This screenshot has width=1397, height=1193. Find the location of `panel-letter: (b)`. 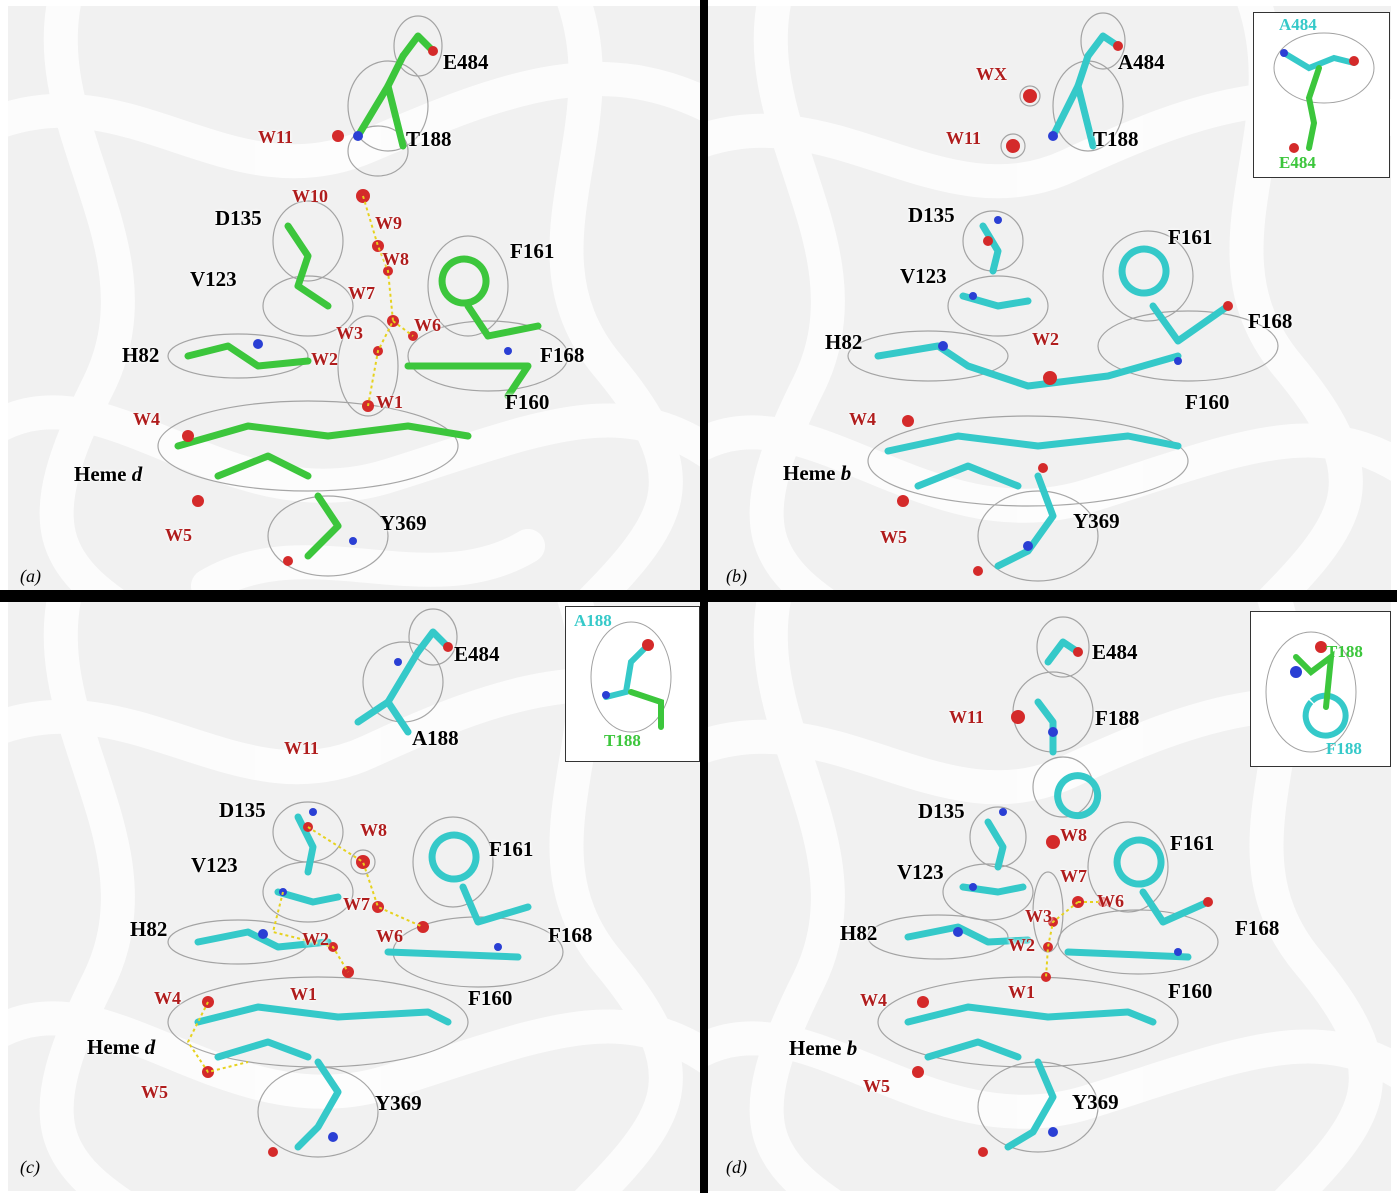

panel-letter: (b) is located at coordinates (736, 576).